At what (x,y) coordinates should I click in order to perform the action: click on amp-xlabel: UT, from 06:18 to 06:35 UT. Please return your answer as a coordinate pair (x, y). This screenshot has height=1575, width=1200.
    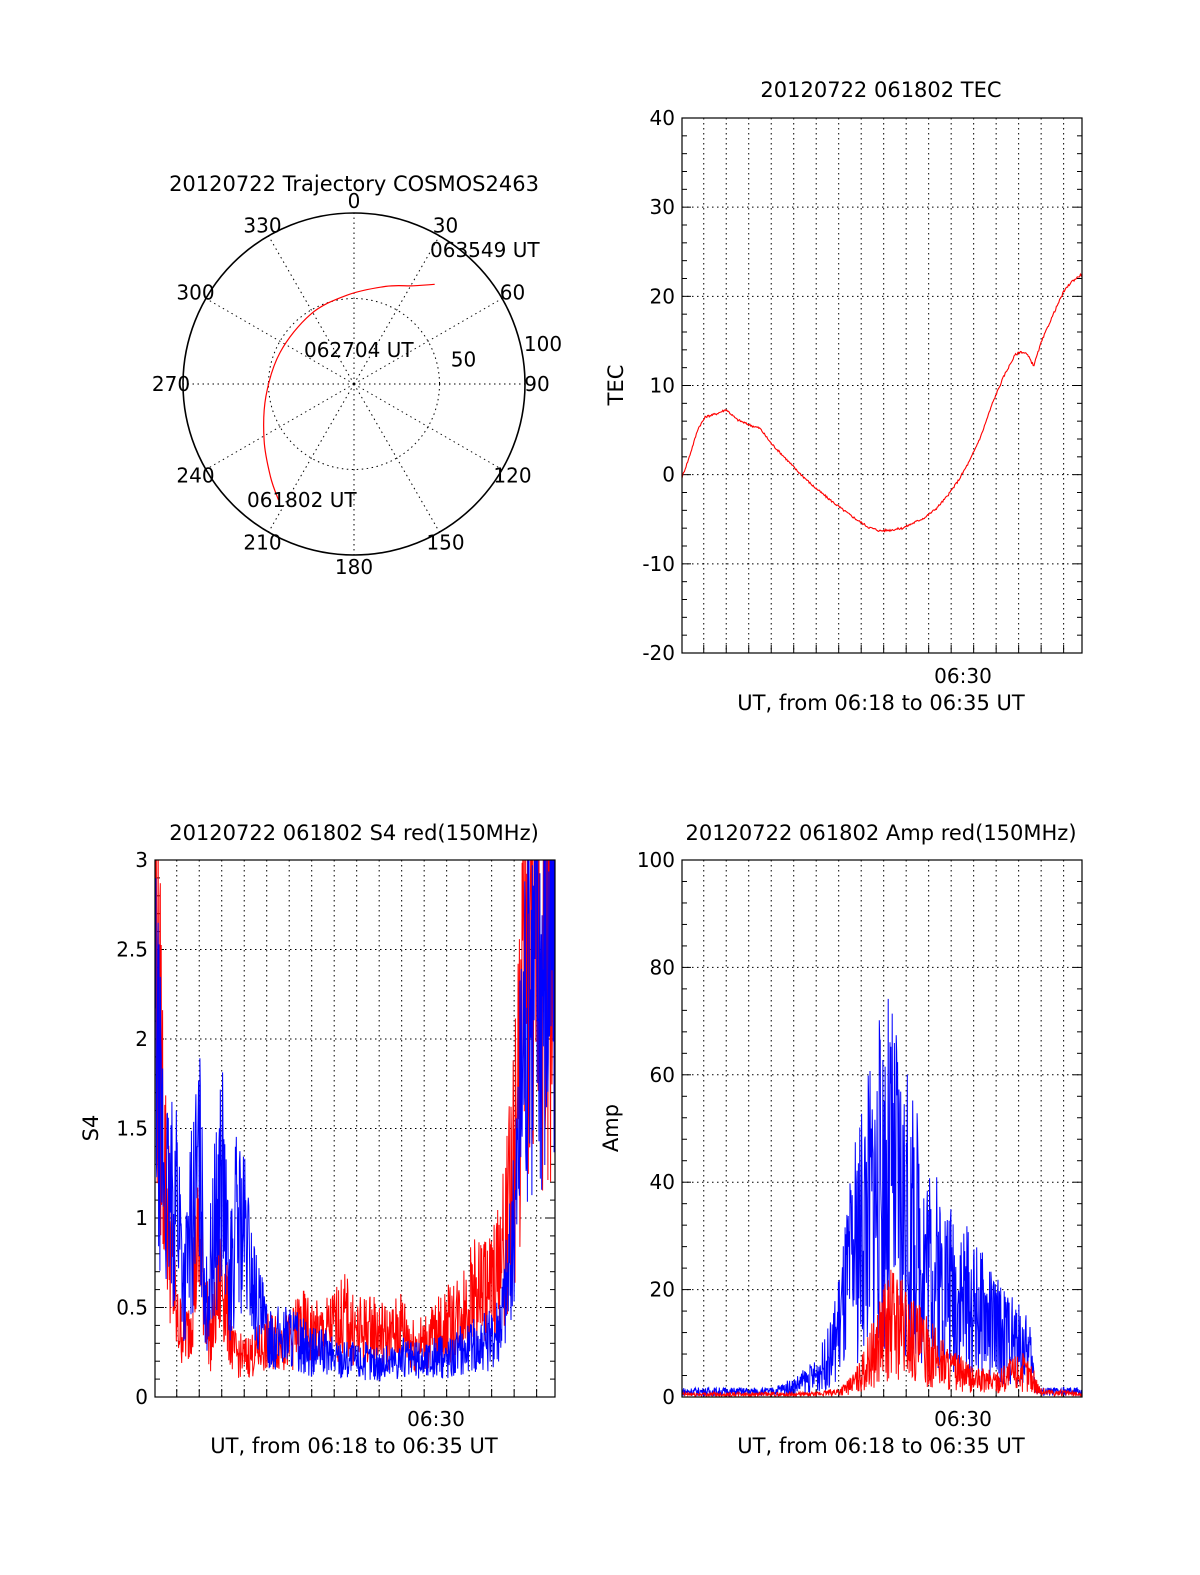
    Looking at the image, I should click on (881, 1446).